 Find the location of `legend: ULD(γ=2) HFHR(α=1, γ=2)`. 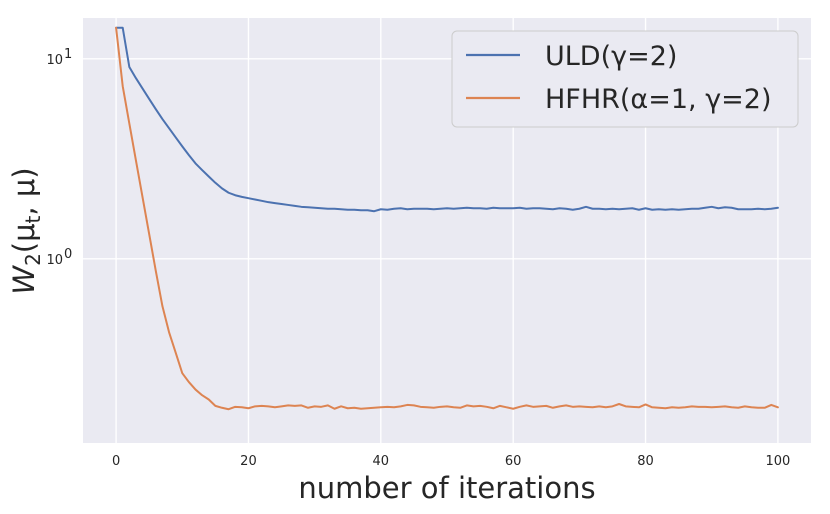

legend: ULD(γ=2) HFHR(α=1, γ=2) is located at coordinates (625, 79).